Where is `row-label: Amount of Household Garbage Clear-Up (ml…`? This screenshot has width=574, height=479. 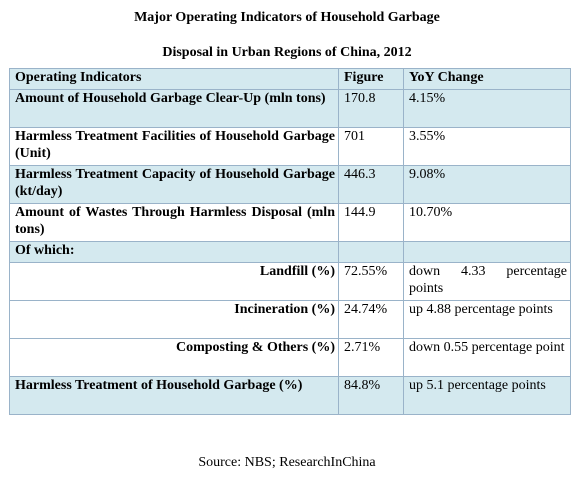
row-label: Amount of Household Garbage Clear-Up (ml… is located at coordinates (174, 108).